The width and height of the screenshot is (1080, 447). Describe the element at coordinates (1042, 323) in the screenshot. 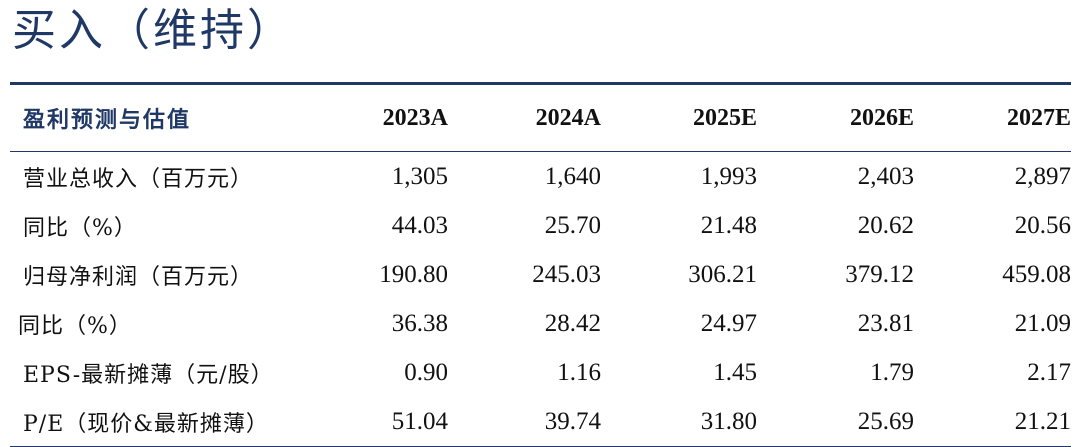

I see `table-cell: 21.09` at that location.